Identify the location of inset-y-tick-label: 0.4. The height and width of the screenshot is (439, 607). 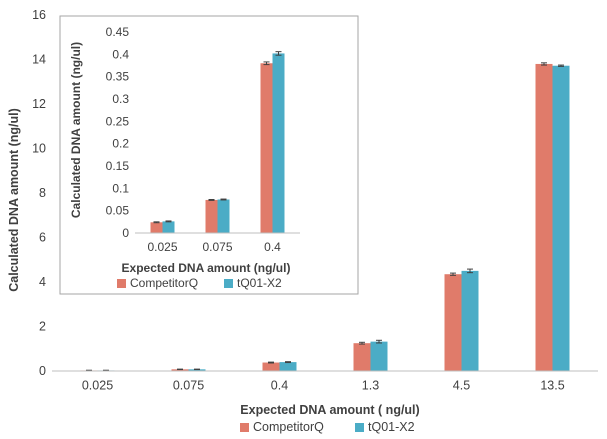
(120, 54).